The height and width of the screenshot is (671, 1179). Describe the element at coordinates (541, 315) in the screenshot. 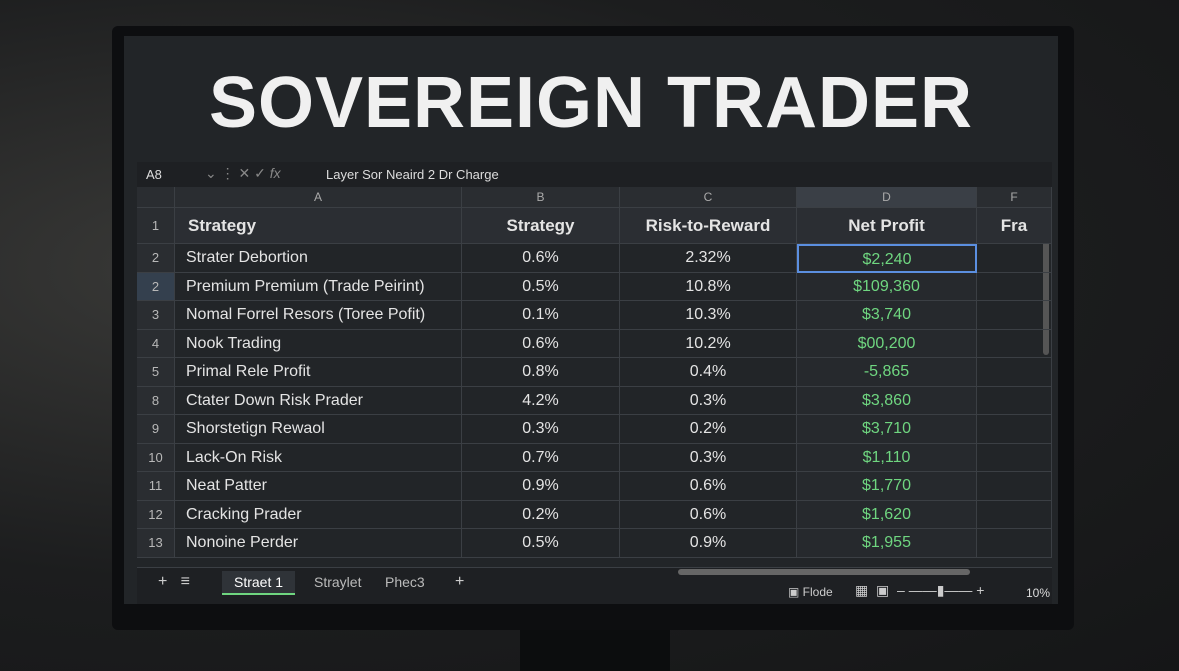

I see `data-cell: 0.1%` at that location.